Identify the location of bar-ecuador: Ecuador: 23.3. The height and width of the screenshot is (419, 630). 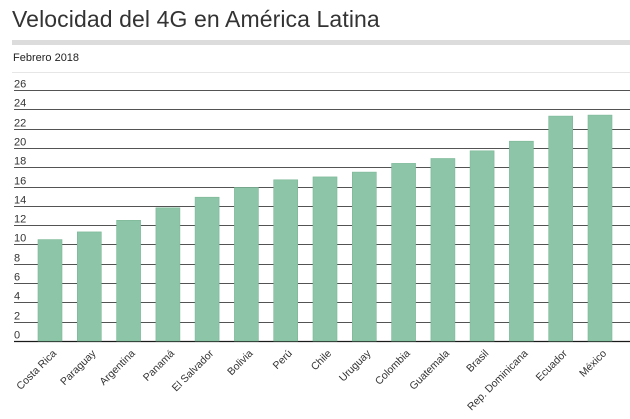
(561, 228).